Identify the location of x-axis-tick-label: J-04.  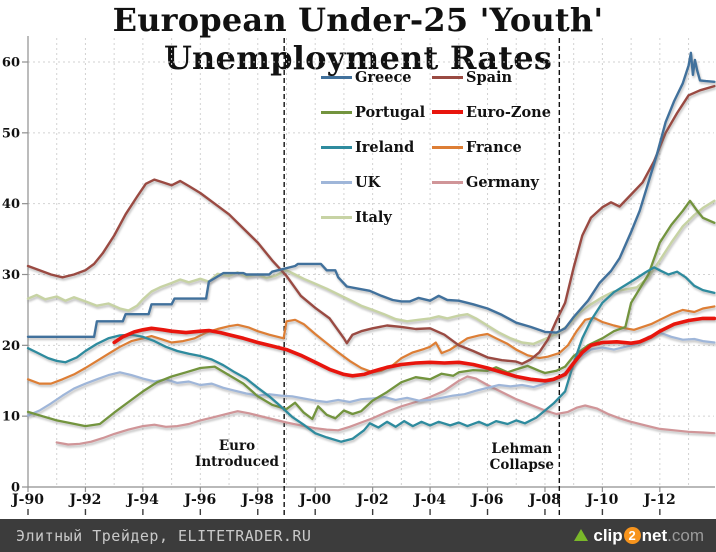
(429, 500).